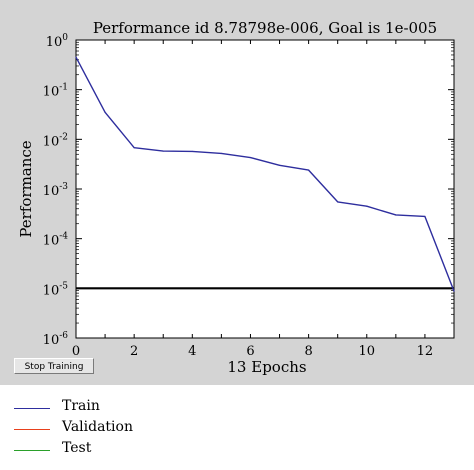  Describe the element at coordinates (366, 351) in the screenshot. I see `x-tick-label: 10` at that location.